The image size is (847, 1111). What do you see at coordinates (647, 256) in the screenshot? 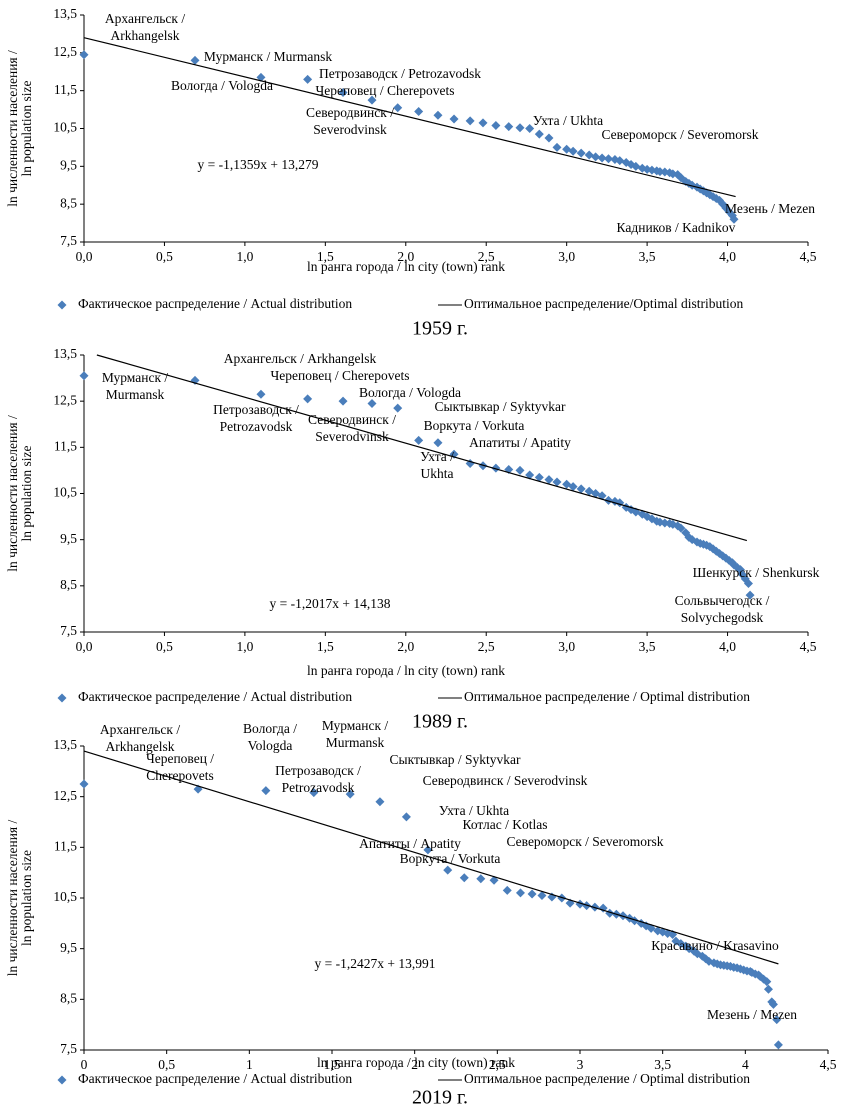
I see `x-tick-label: 3,5` at bounding box center [647, 256].